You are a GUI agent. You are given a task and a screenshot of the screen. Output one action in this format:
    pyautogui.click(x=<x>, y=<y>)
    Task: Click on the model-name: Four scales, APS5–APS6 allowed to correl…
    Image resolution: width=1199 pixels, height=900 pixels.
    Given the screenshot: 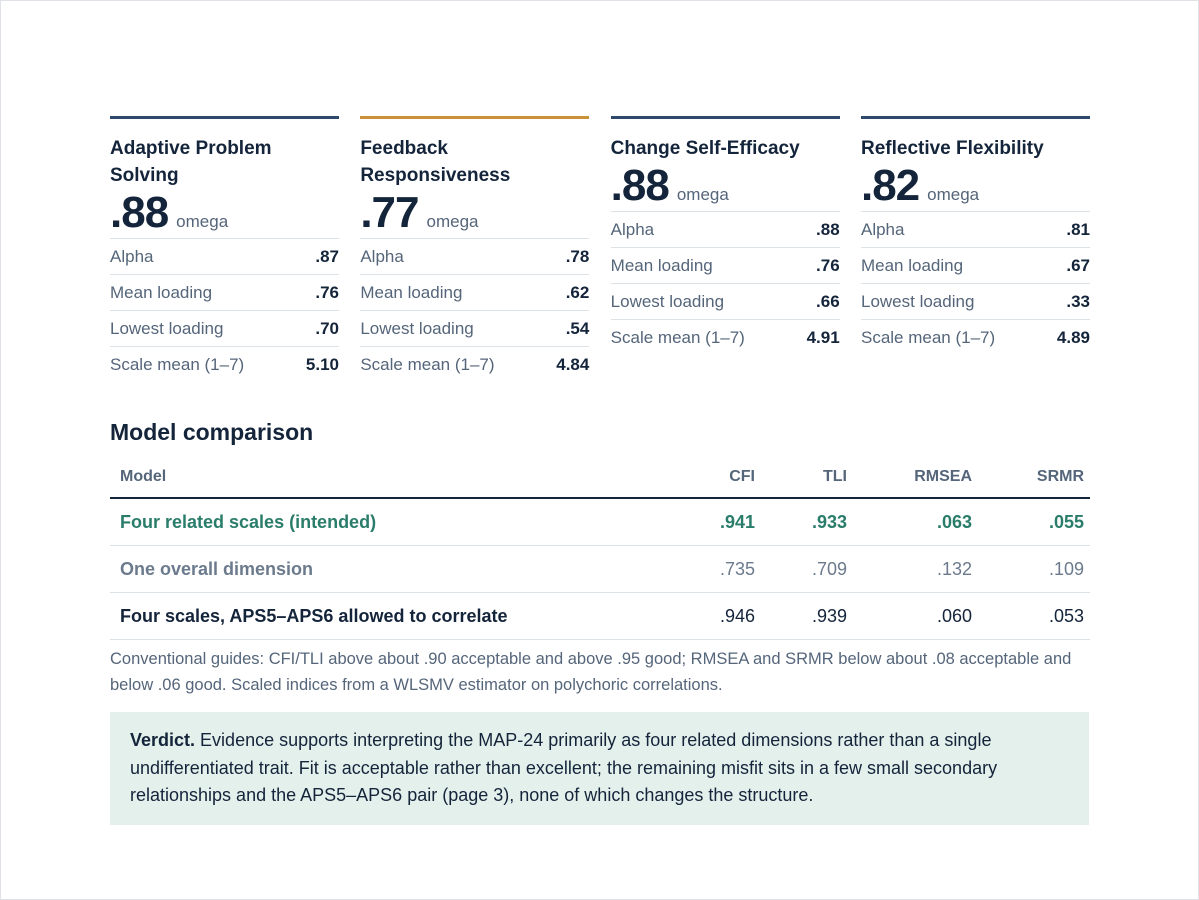 What is the action you would take?
    pyautogui.click(x=379, y=616)
    